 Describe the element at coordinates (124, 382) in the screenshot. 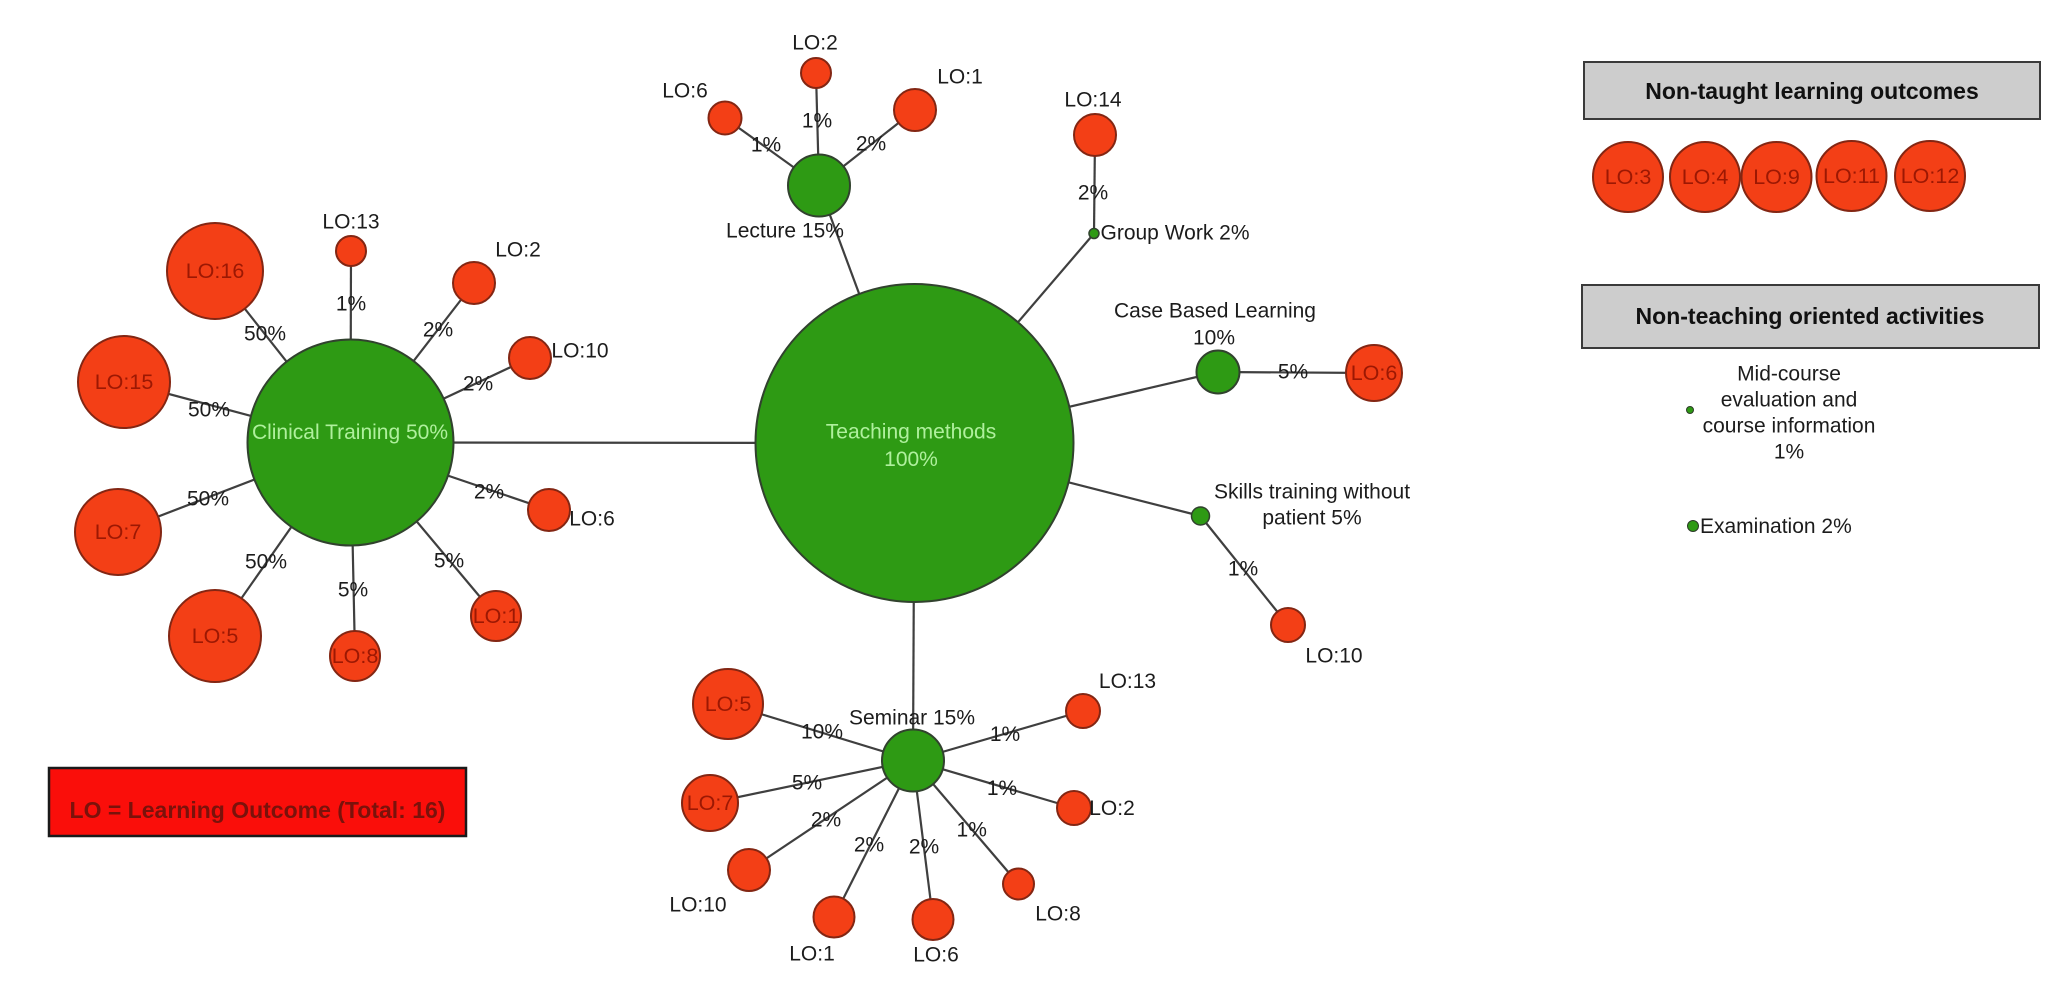

I see `svg-text: LO:15` at that location.